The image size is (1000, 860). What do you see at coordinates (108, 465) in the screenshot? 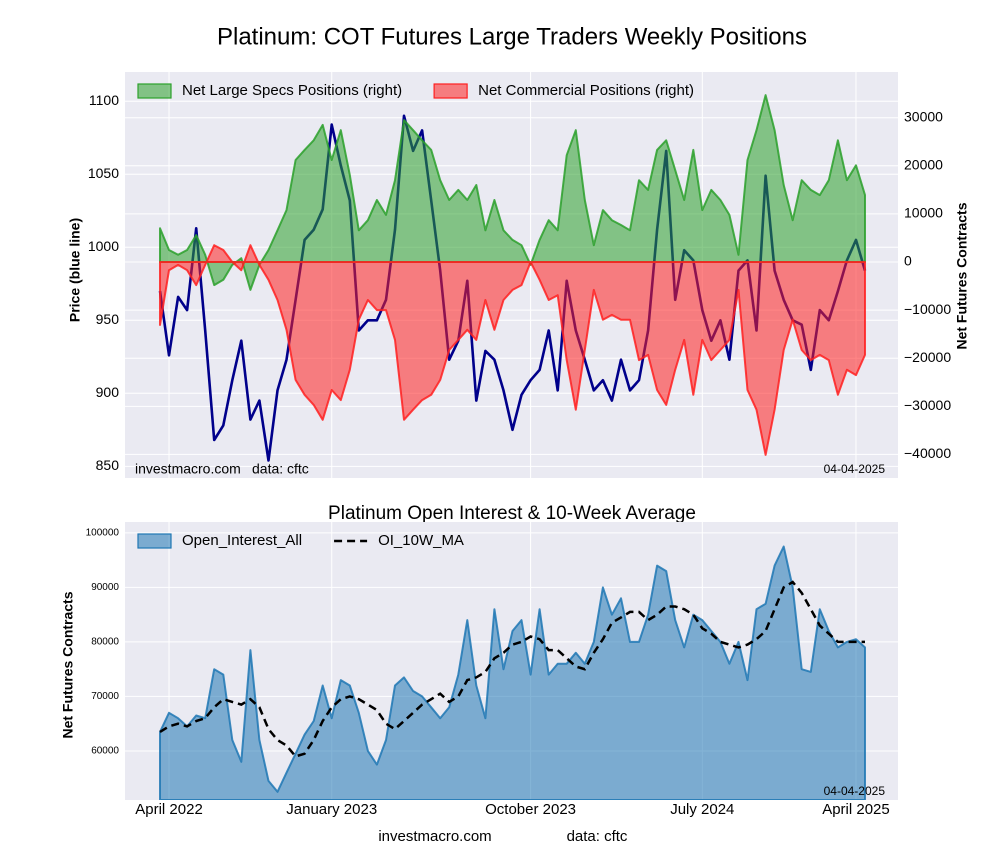
I see `y-tick-label: 850` at bounding box center [108, 465].